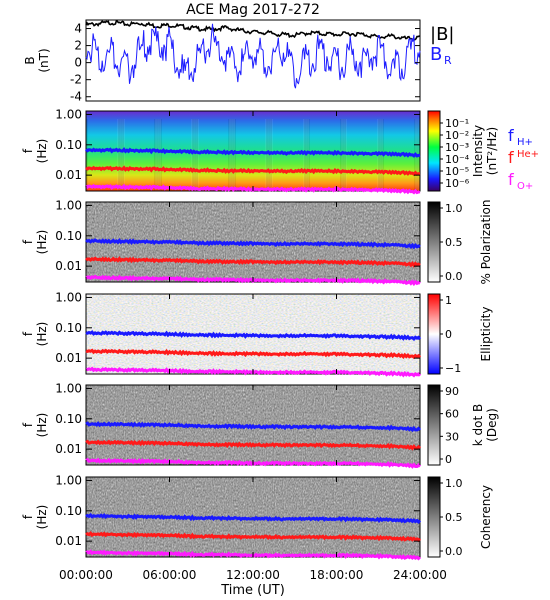  What do you see at coordinates (452, 391) in the screenshot?
I see `colorbar-tick-label: 90` at bounding box center [452, 391].